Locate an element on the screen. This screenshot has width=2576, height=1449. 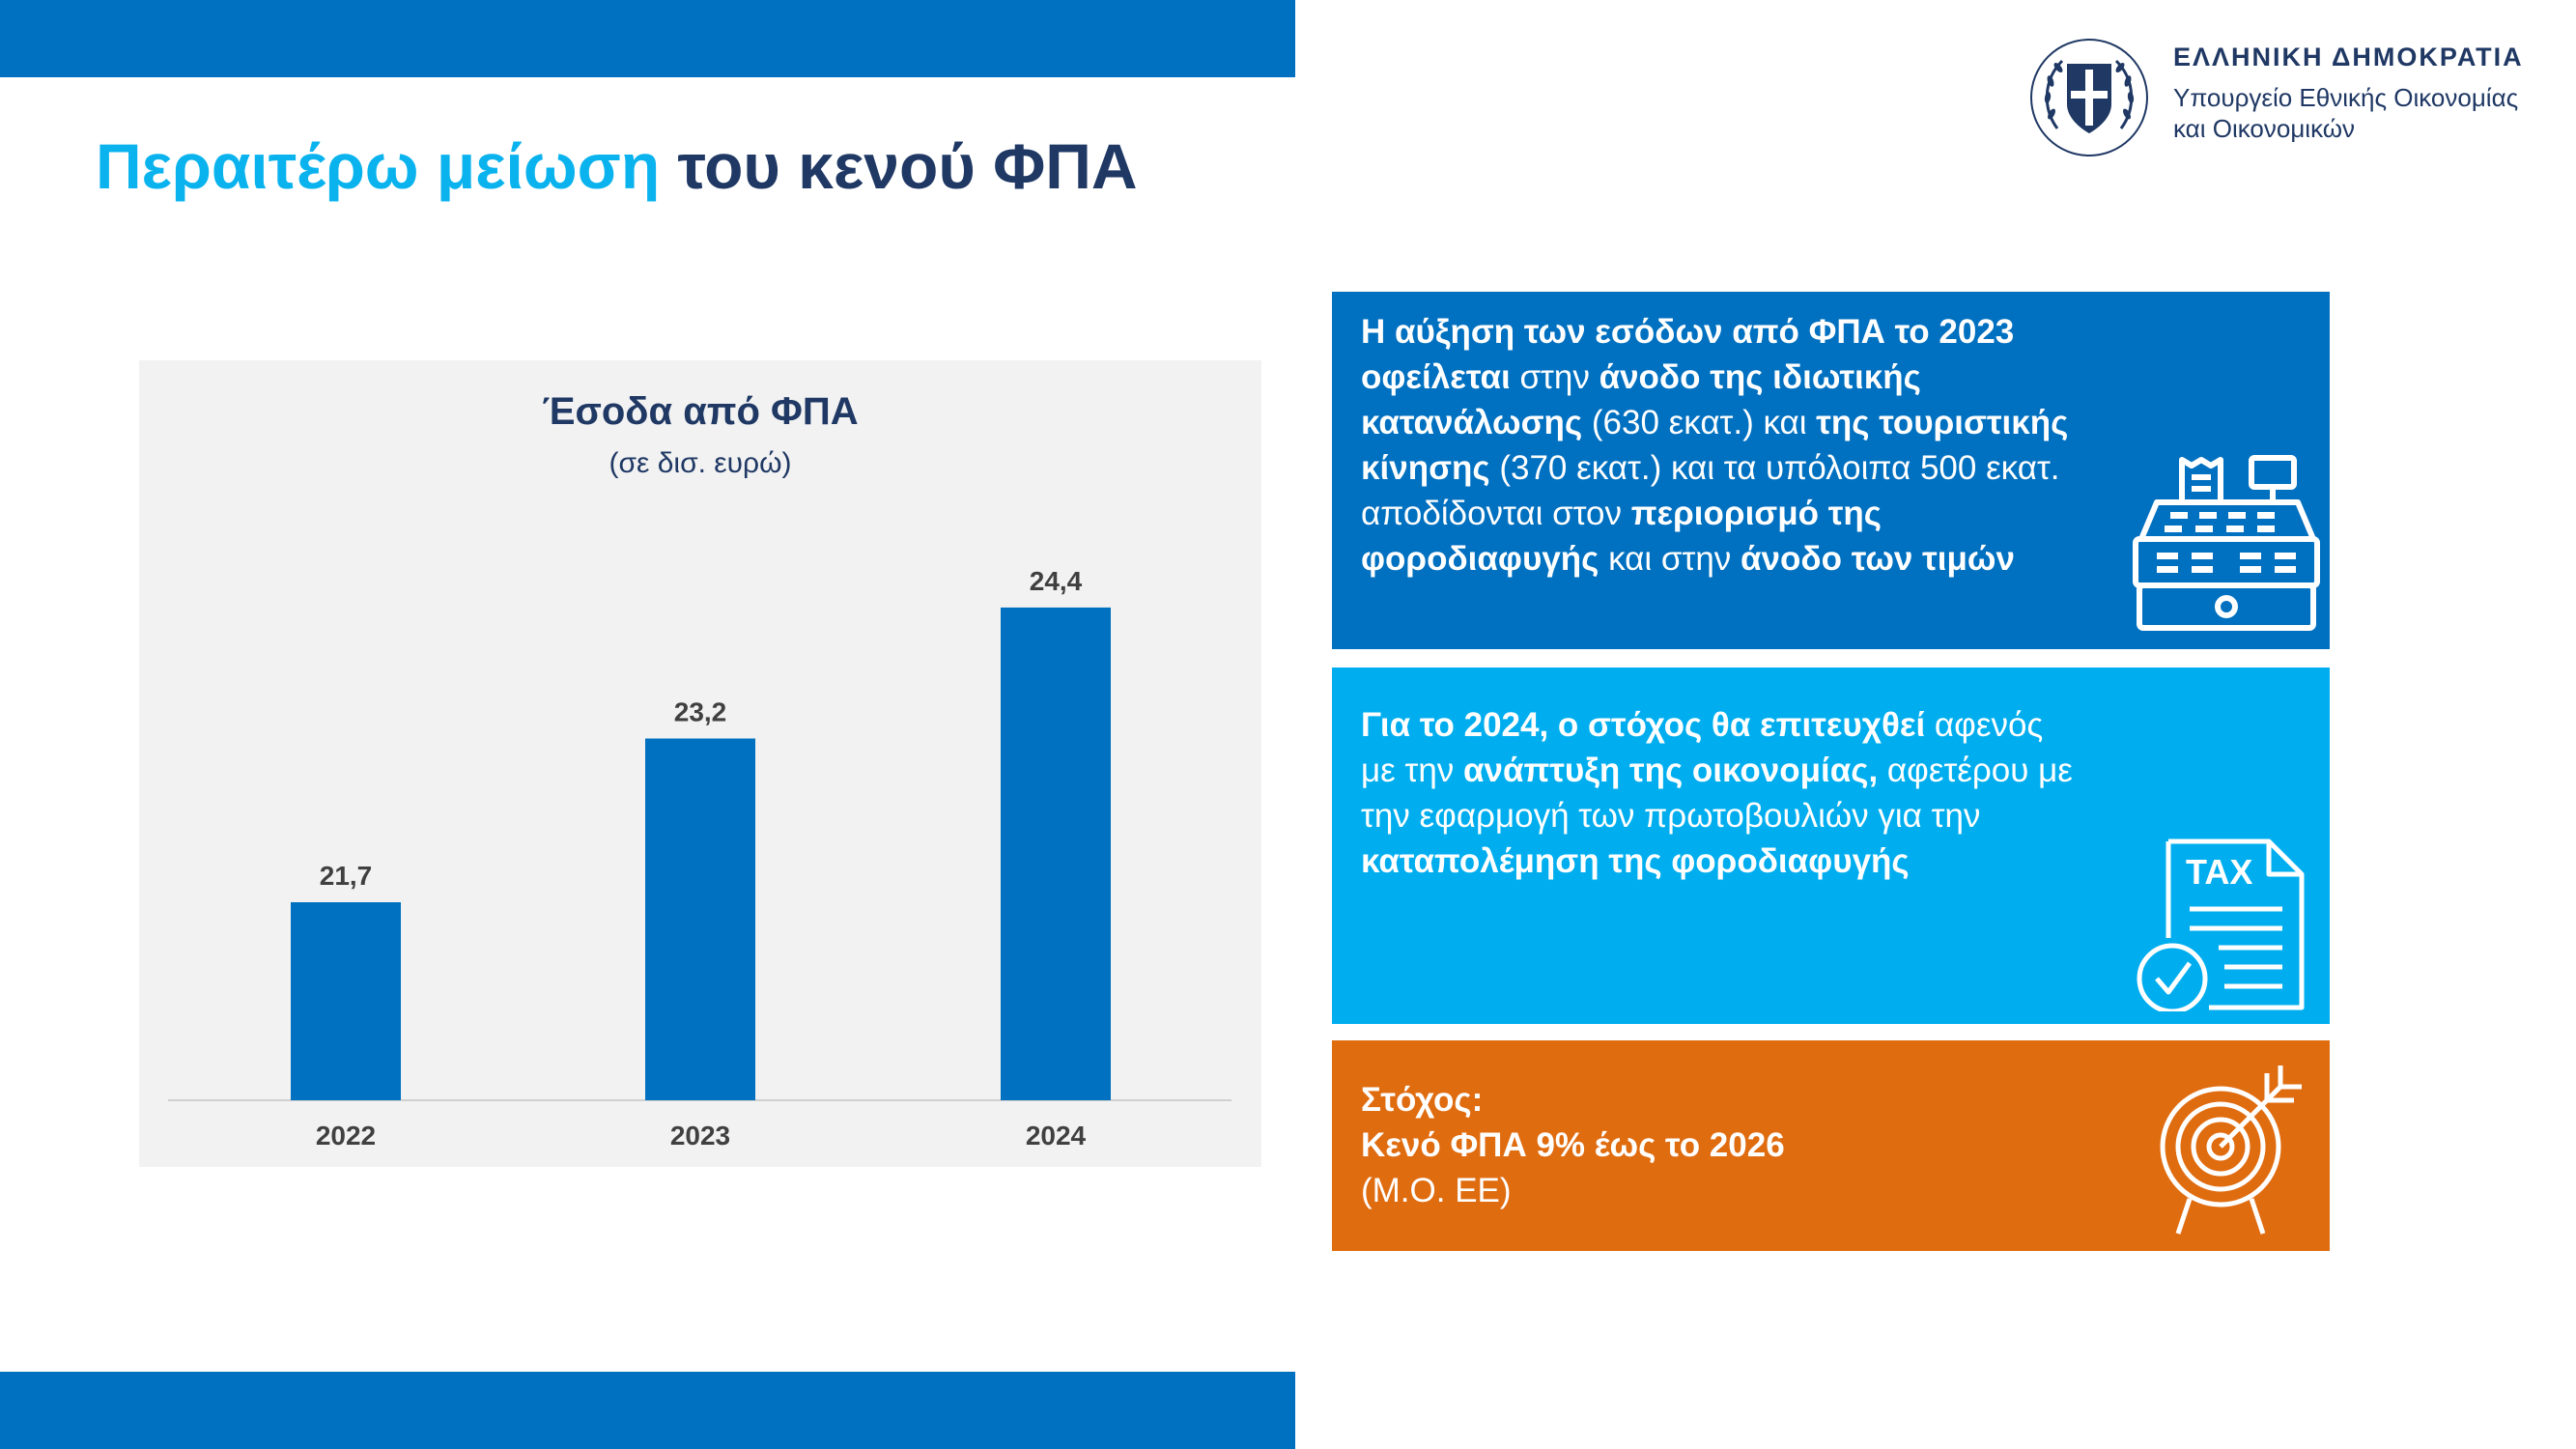
org-name: ΕΛΛΗΝΙΚΗ ΔΗΜΟΚΡΑΤΙΑ is located at coordinates (2348, 57).